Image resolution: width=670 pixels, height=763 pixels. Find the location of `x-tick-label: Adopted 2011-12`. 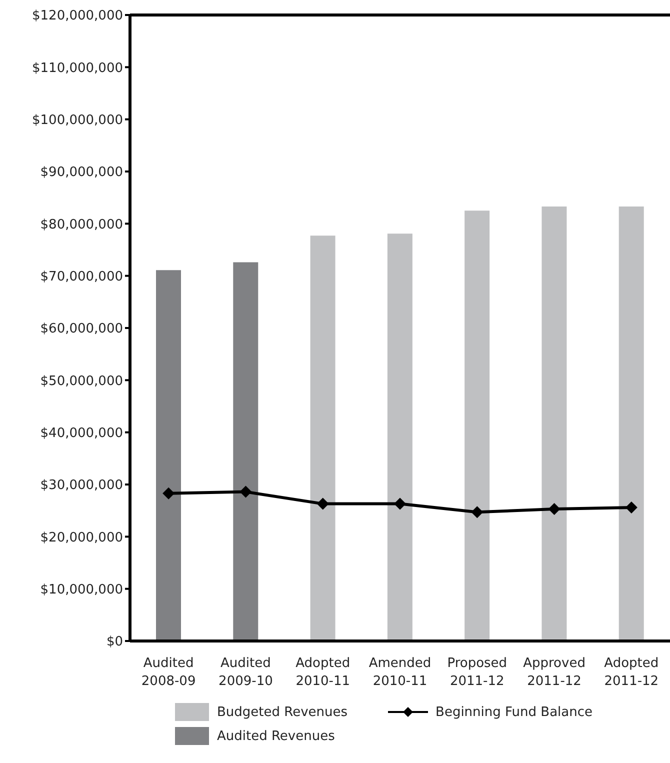

x-tick-label: Adopted 2011-12 is located at coordinates (631, 672).